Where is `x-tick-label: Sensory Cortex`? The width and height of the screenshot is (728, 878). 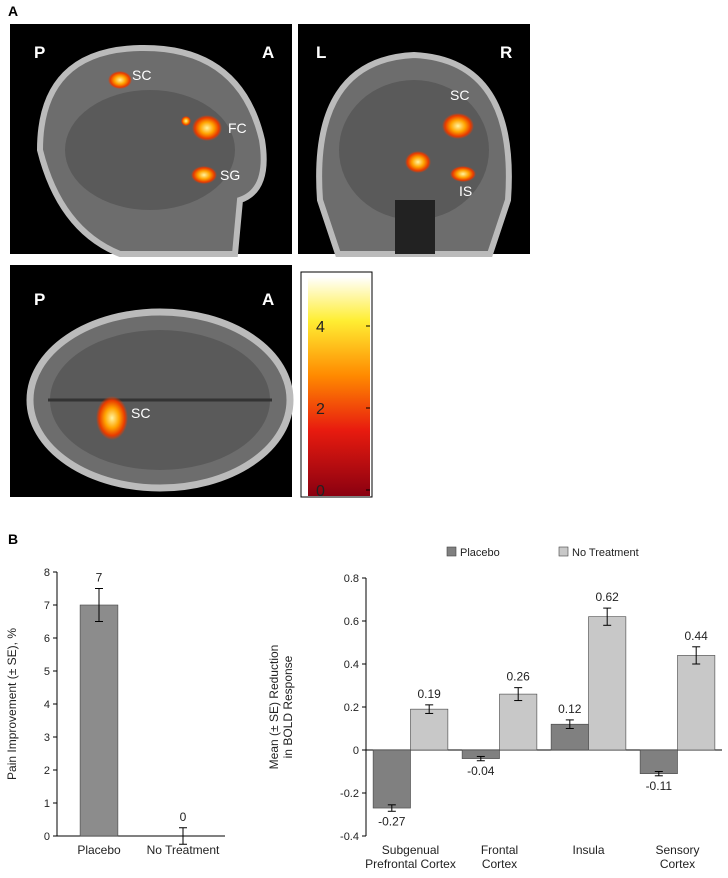
x-tick-label: Sensory Cortex is located at coordinates (677, 857).